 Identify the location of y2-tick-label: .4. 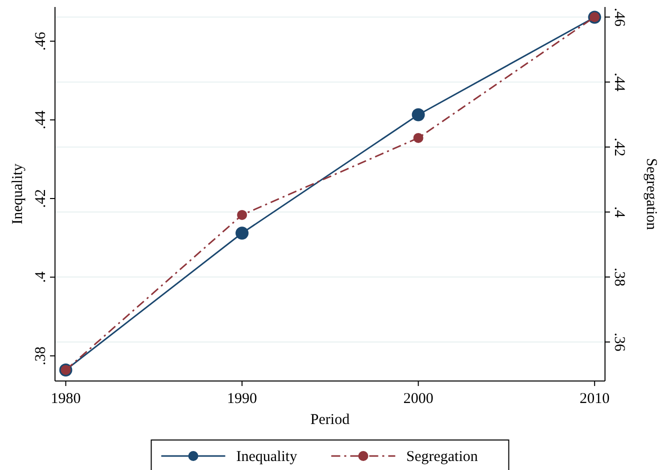
(619, 212).